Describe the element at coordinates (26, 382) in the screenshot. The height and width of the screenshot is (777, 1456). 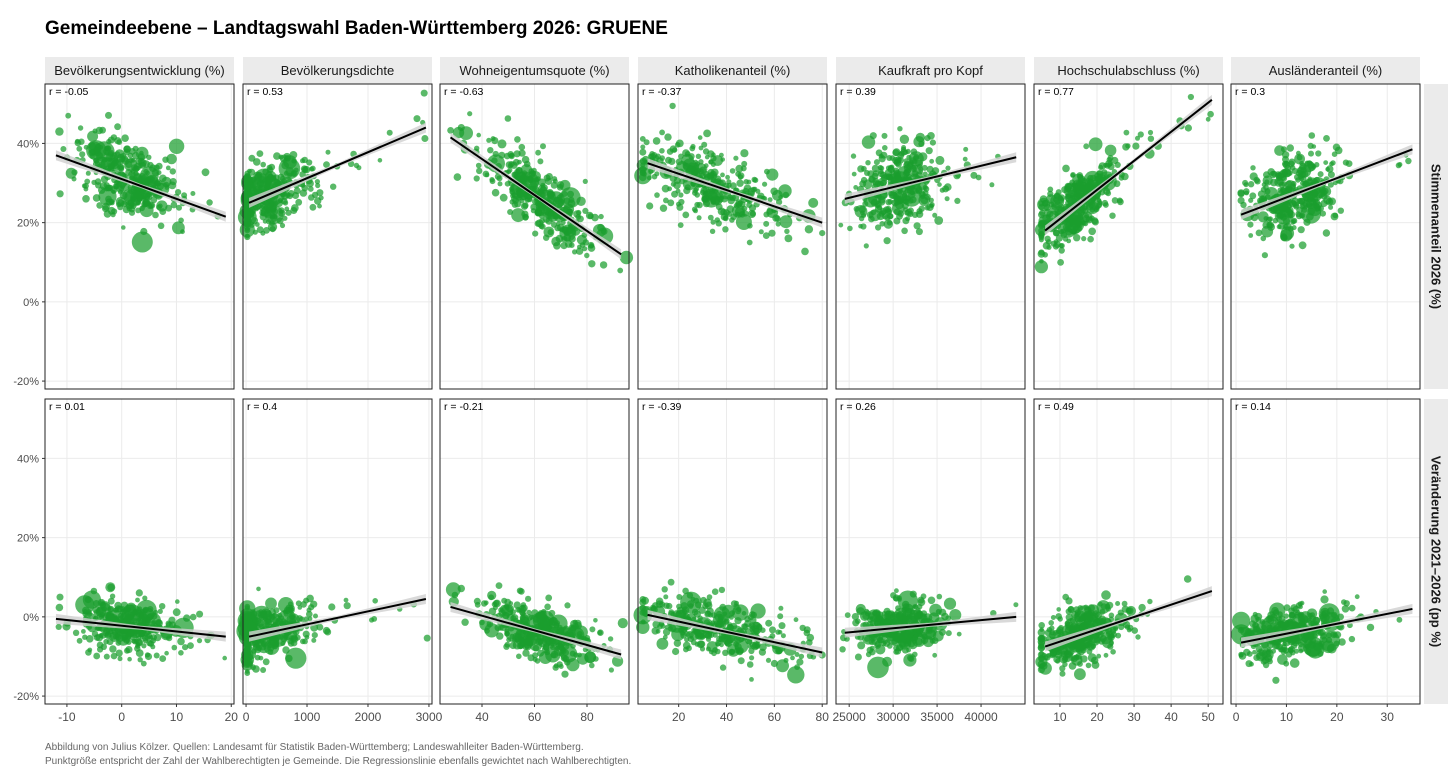
I see `y-tick-label: -20%` at that location.